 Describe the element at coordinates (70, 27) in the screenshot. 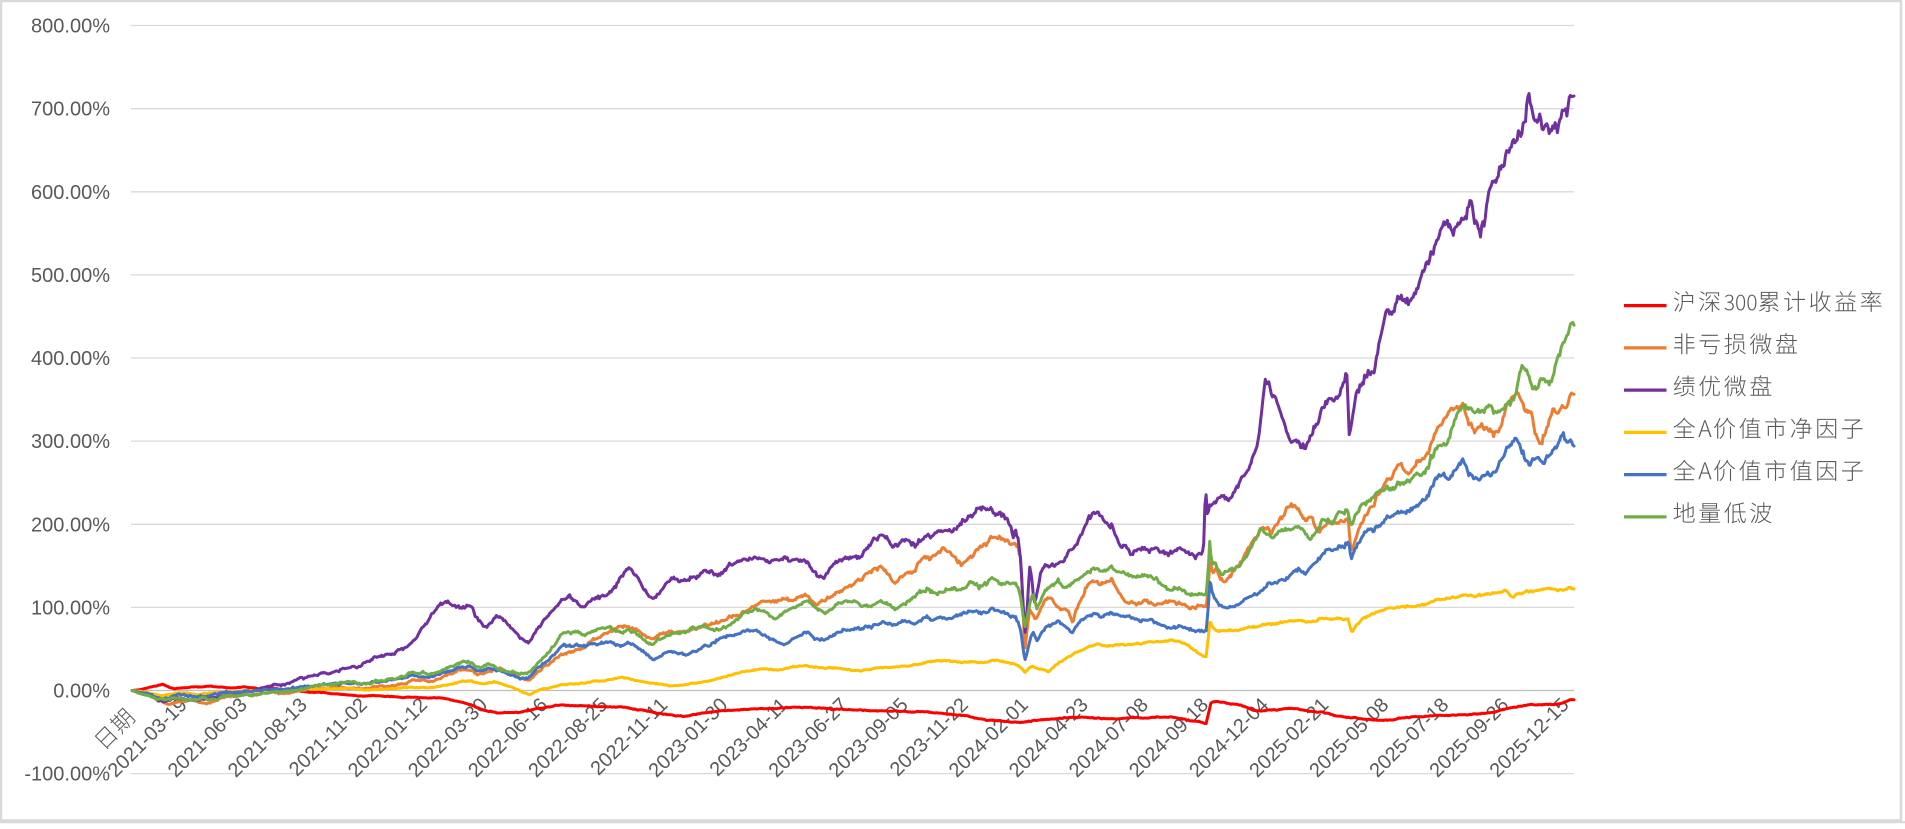

I see `svg-text: 800.00%` at that location.